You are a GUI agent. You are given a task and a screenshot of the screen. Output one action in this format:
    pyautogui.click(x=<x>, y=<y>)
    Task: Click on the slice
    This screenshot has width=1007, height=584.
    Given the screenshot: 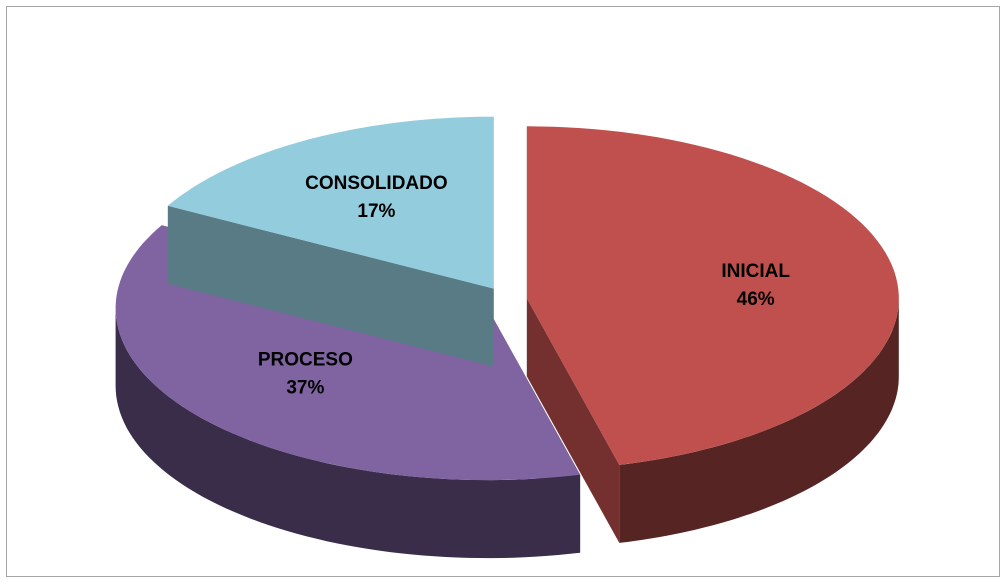 What is the action you would take?
    pyautogui.click(x=330, y=241)
    